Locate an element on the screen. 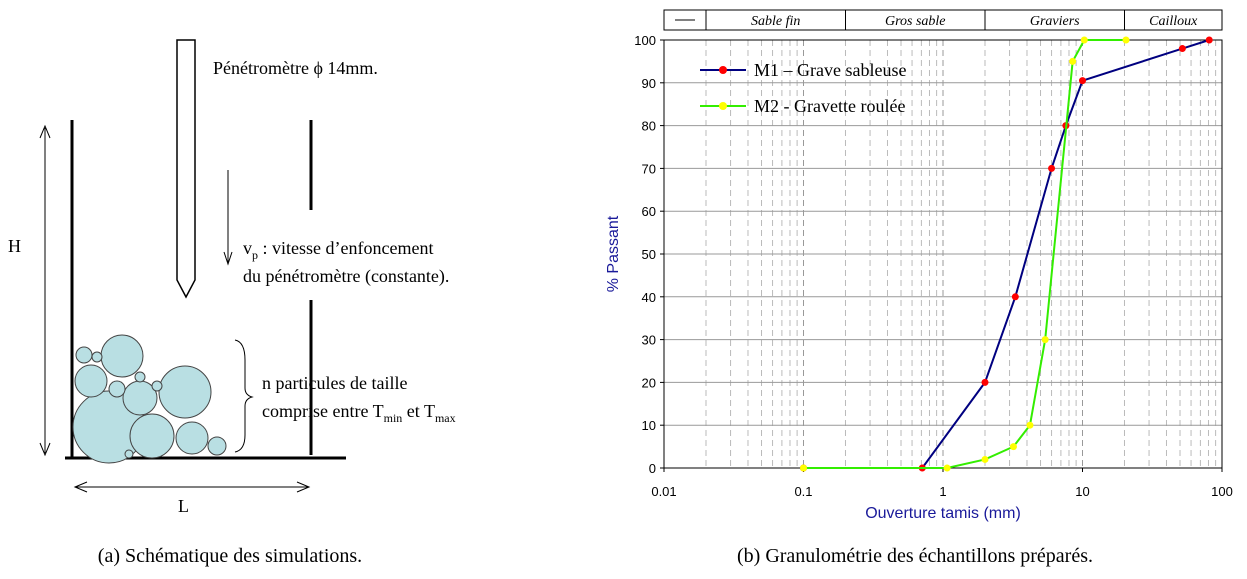  arrow-head is located at coordinates (228, 258).